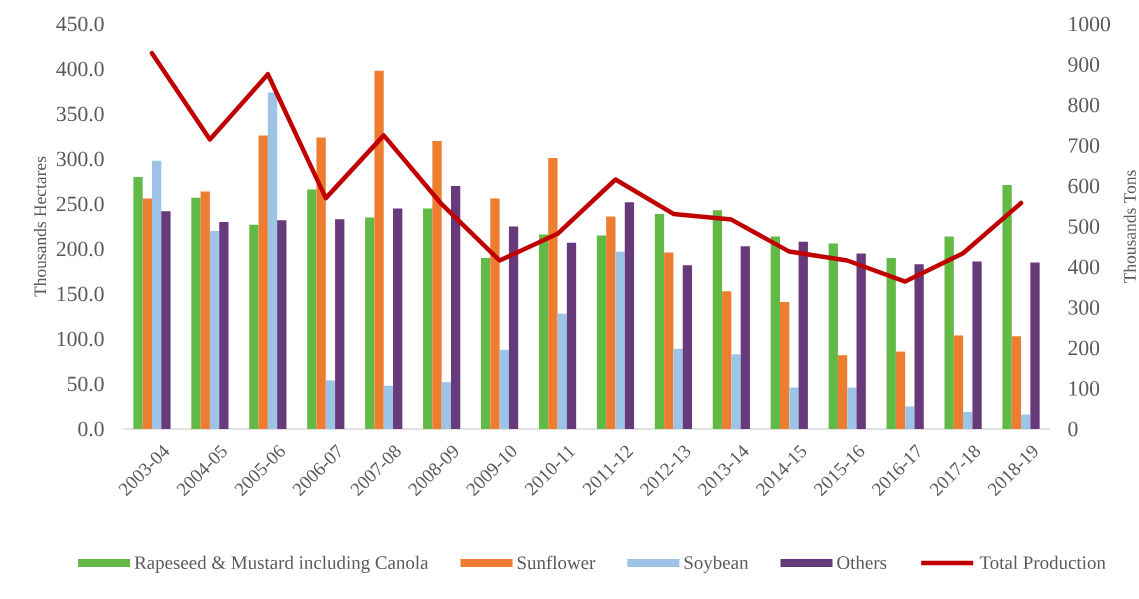 The height and width of the screenshot is (599, 1139). I want to click on y-tick-label: 300.0, so click(80, 159).